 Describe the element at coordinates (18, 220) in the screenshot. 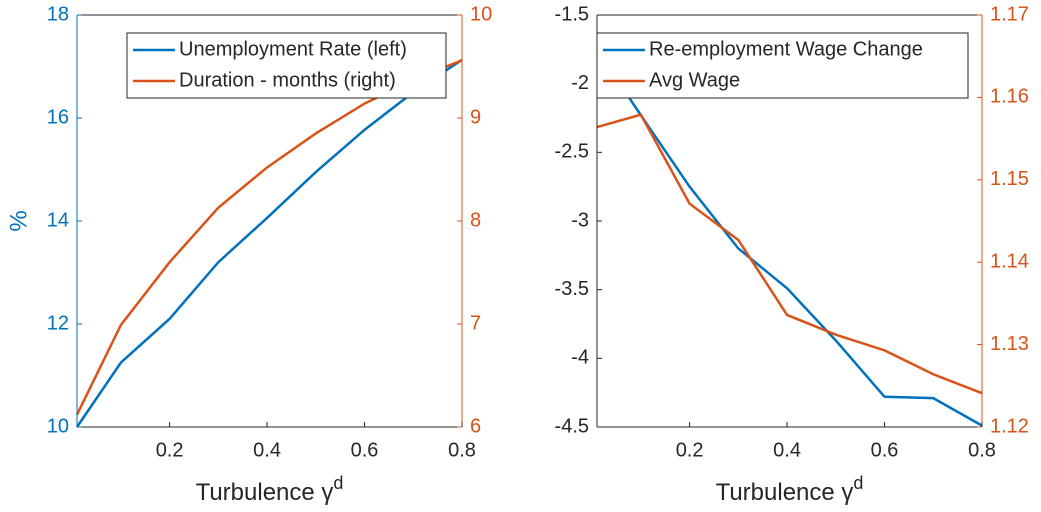

I see `y-axis-label: %` at that location.